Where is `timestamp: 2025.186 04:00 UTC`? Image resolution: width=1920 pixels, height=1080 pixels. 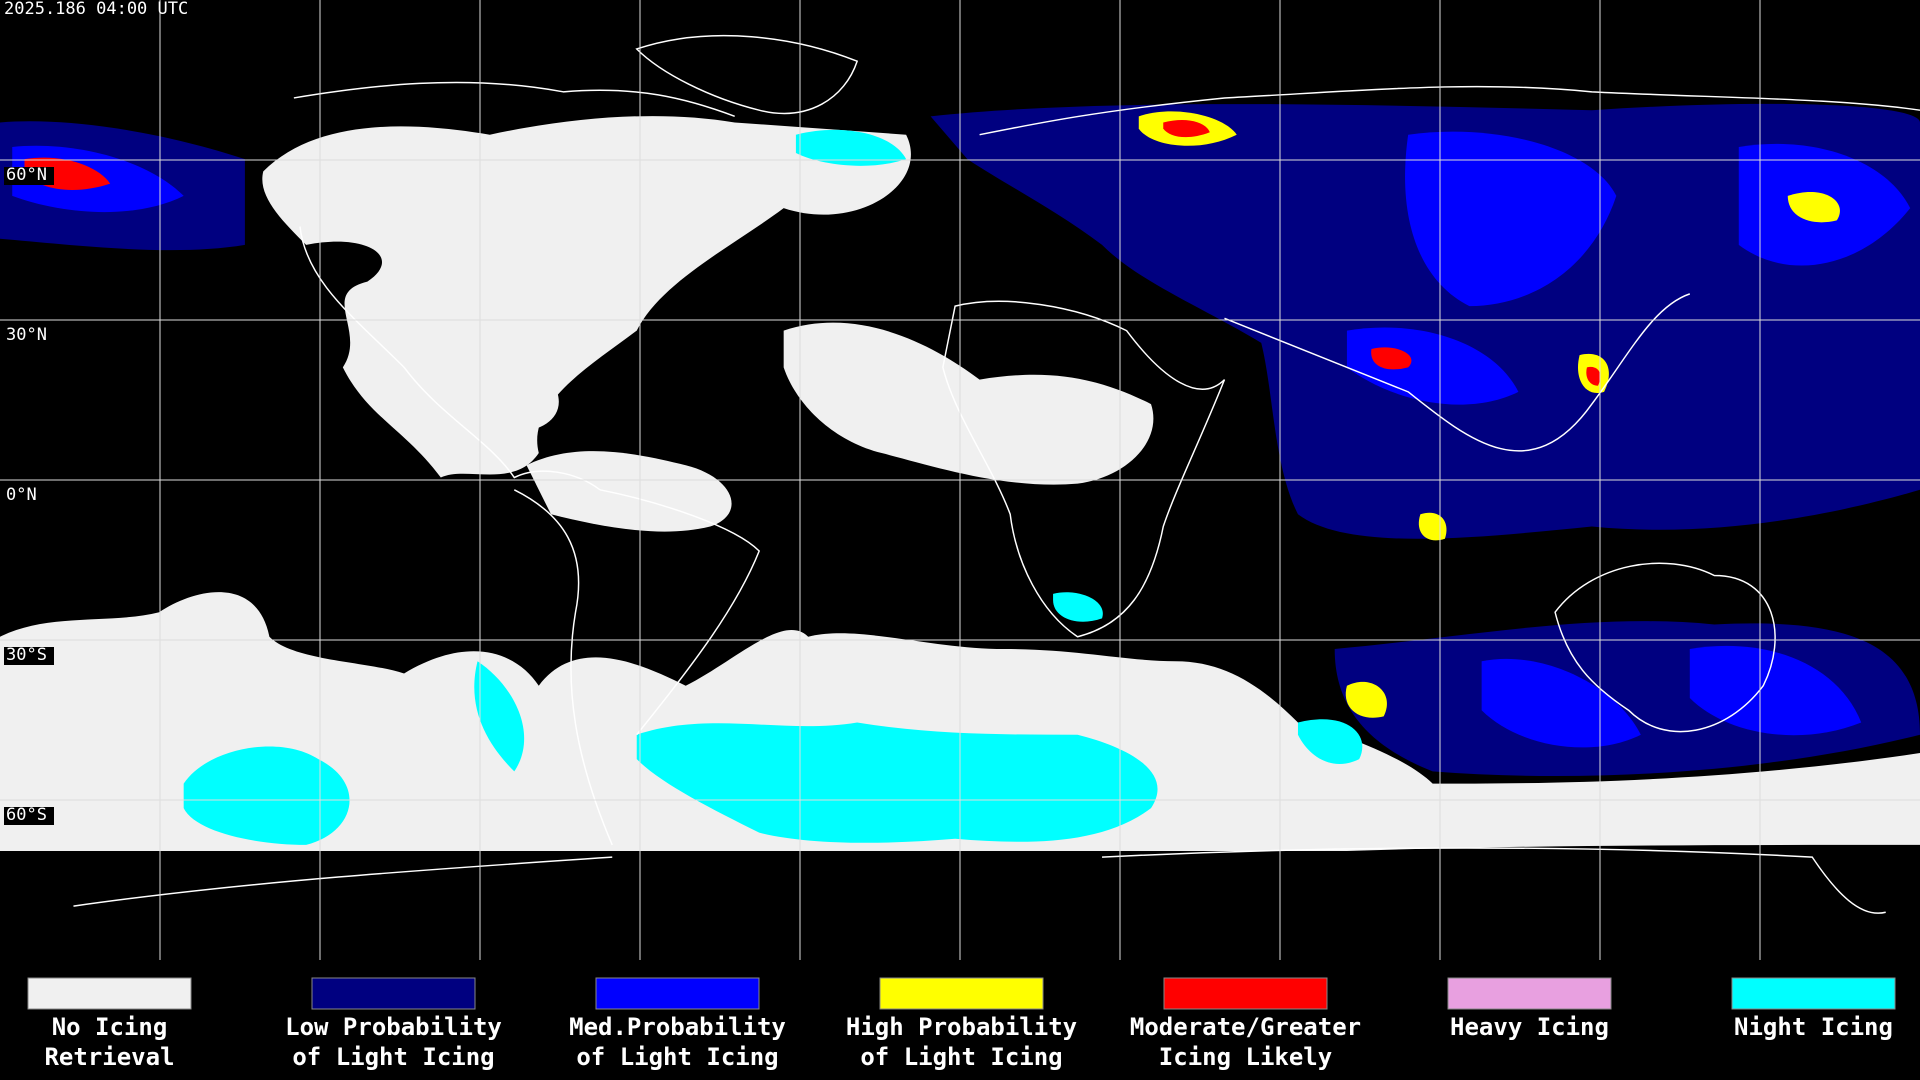 timestamp: 2025.186 04:00 UTC is located at coordinates (96, 9).